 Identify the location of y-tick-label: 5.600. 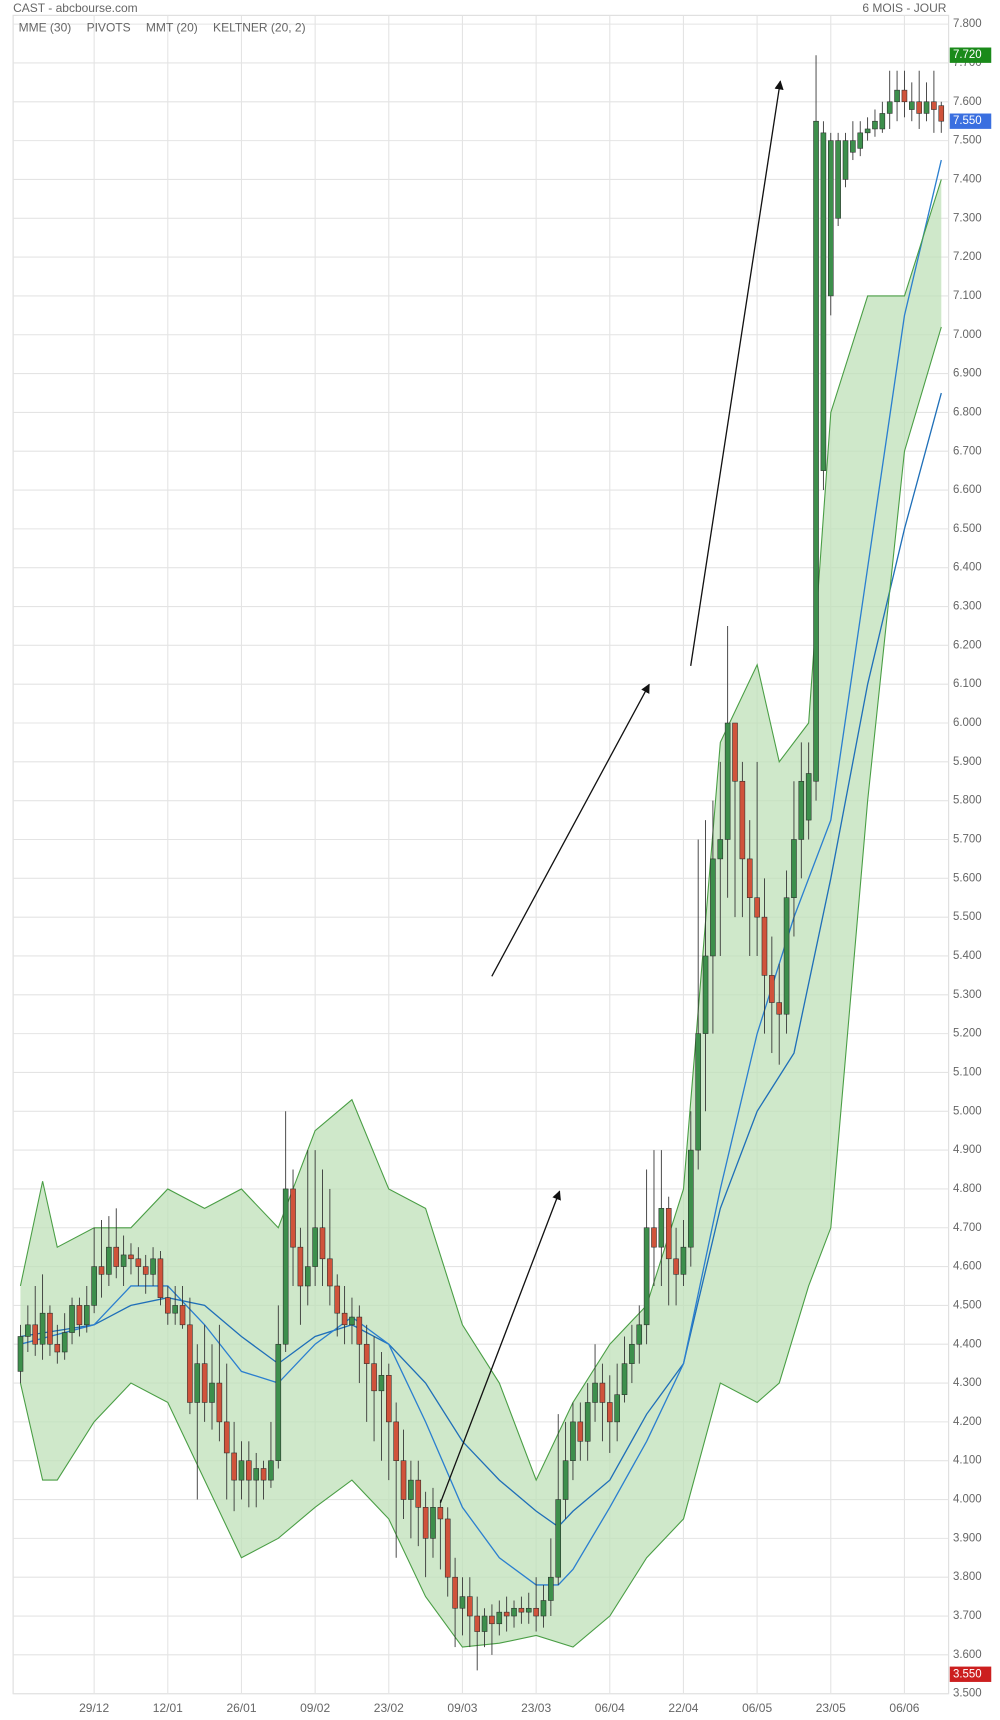
(967, 878).